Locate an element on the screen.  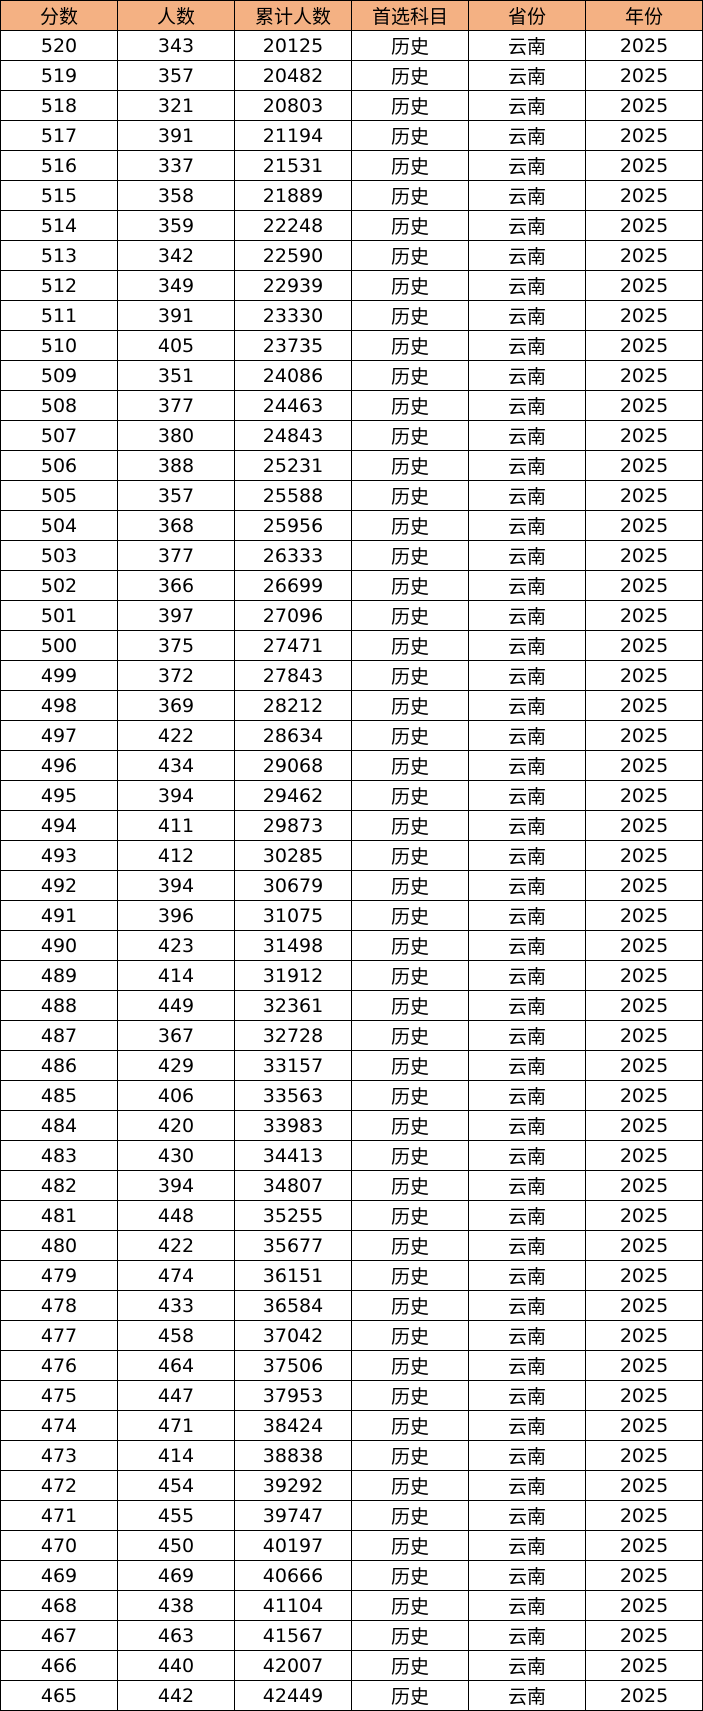
cell-score: 468 is located at coordinates (59, 1605).